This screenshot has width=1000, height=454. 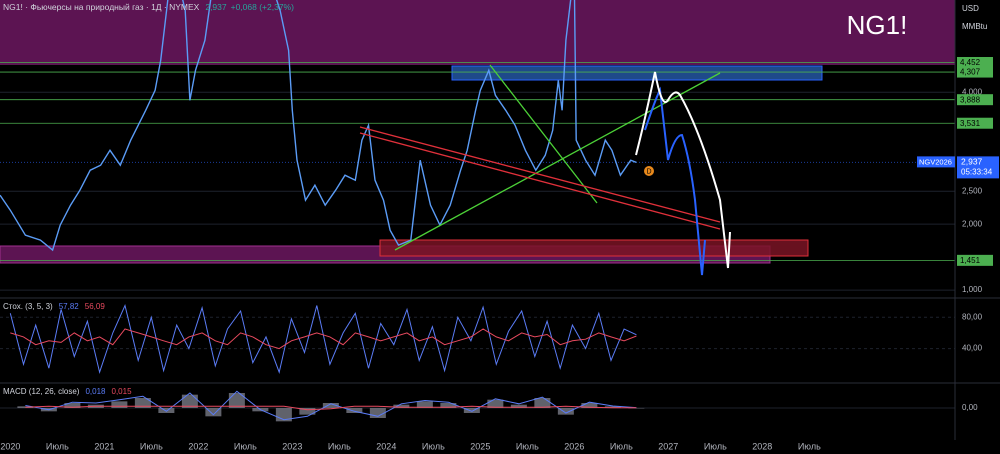 I want to click on indicator-title: Стох. (3, 5, 3), so click(x=28, y=306).